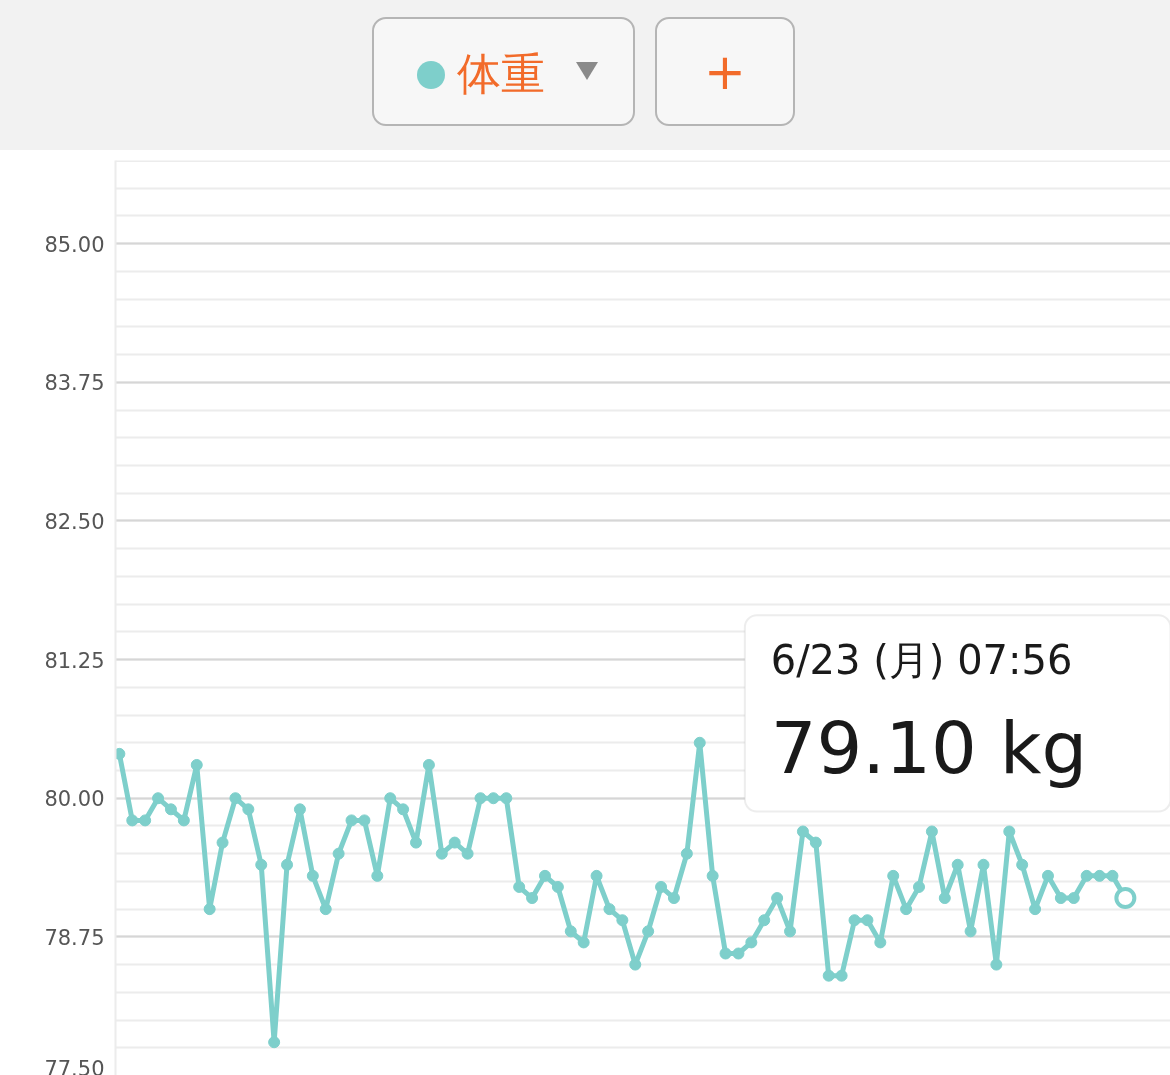  I want to click on annotation: 79.10 kg, so click(929, 748).